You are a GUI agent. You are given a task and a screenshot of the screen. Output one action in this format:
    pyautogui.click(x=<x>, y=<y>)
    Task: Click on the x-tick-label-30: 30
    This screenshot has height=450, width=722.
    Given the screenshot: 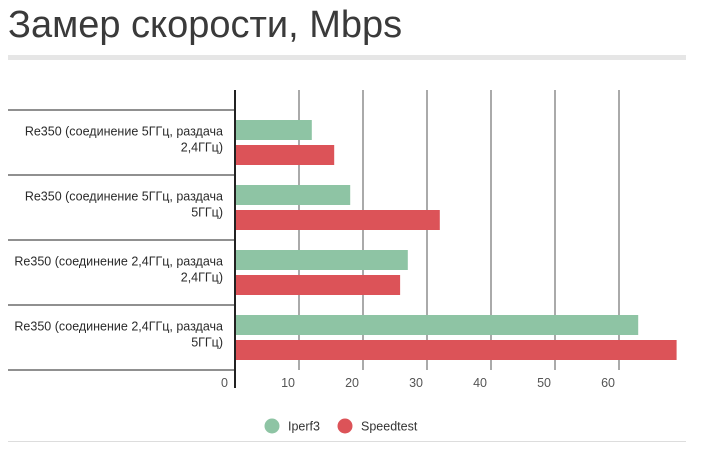 What is the action you would take?
    pyautogui.click(x=416, y=383)
    